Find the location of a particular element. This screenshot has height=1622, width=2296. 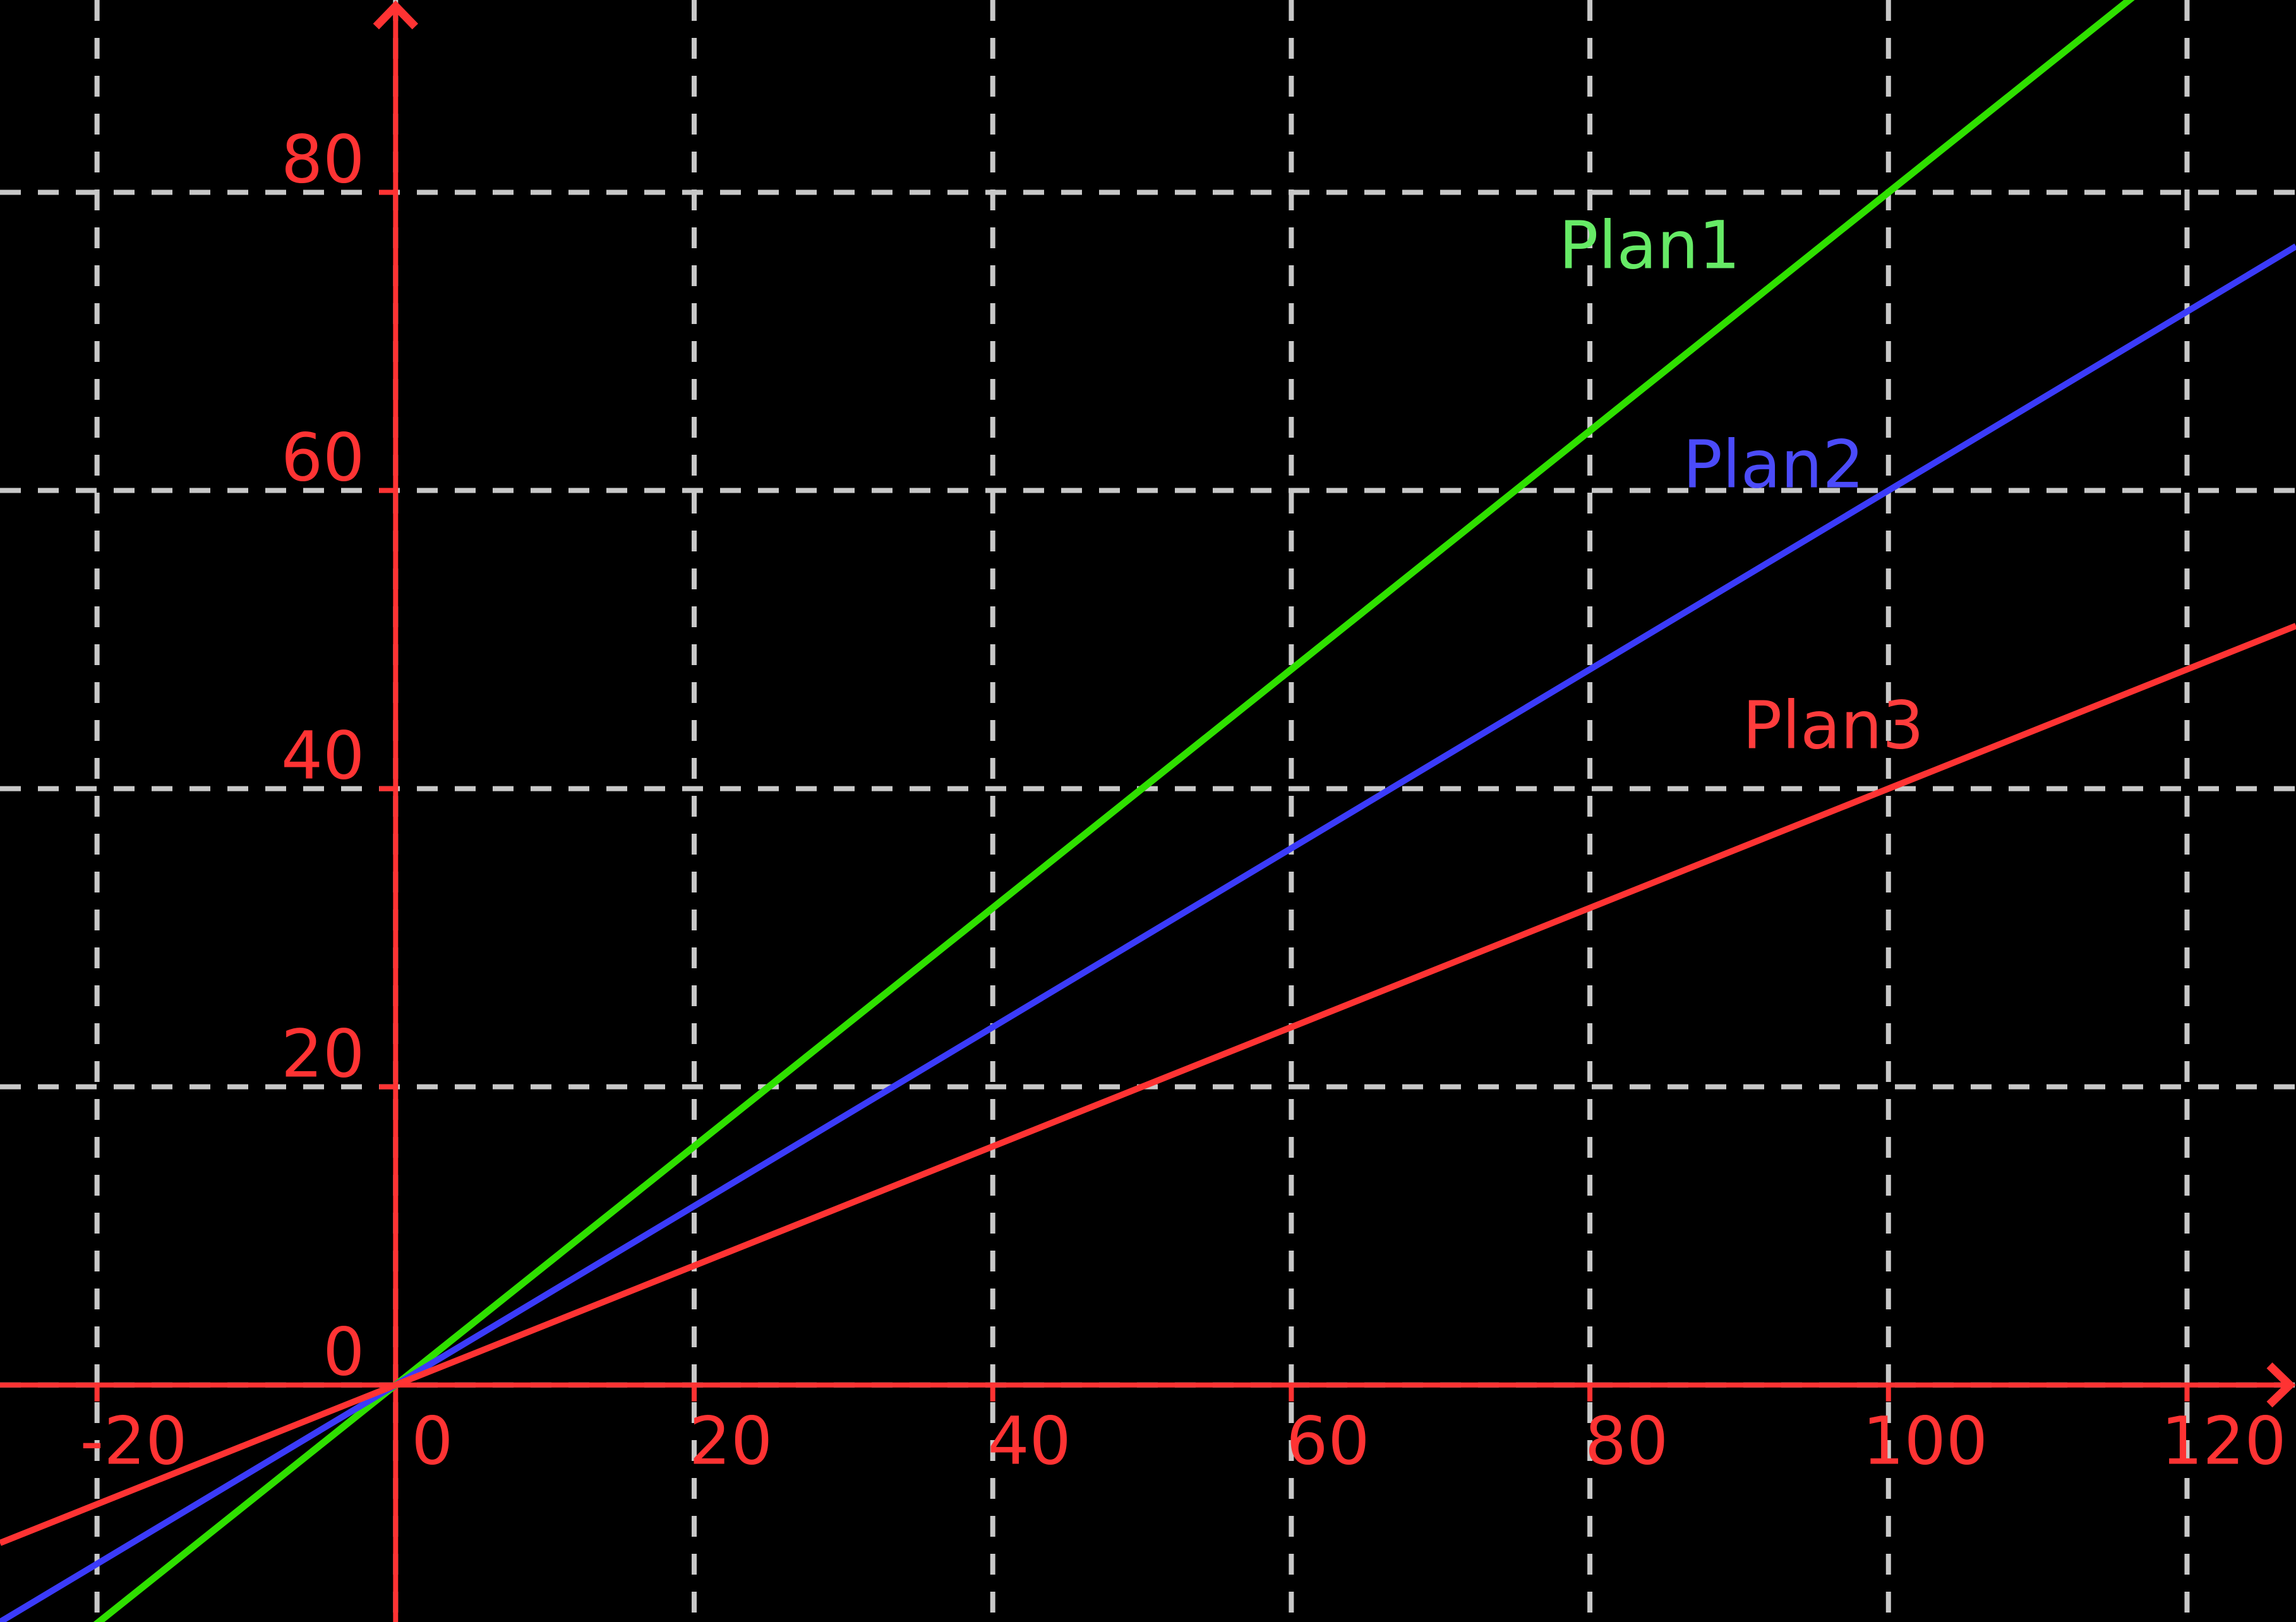

y-tick-label-40: 40 is located at coordinates (322, 757).